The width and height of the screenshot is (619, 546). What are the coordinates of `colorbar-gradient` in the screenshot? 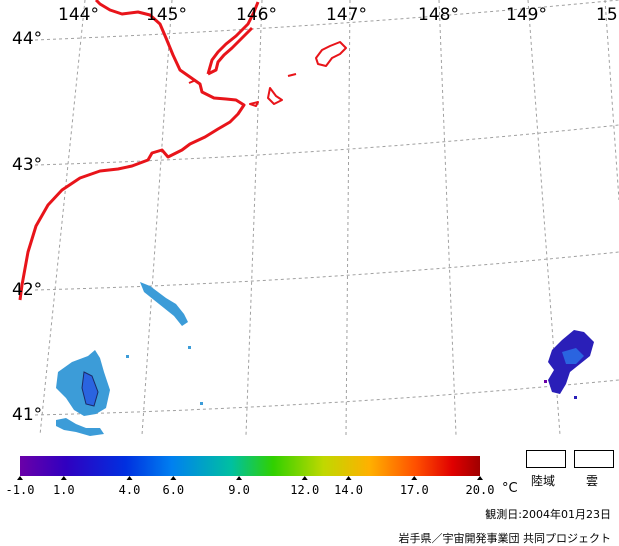 It's located at (250, 466).